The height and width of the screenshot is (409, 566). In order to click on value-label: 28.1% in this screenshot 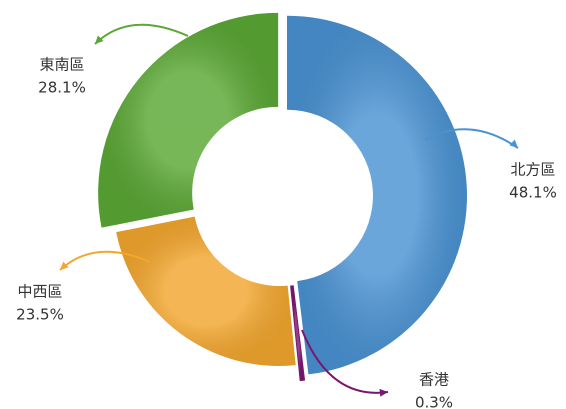, I will do `click(62, 88)`.